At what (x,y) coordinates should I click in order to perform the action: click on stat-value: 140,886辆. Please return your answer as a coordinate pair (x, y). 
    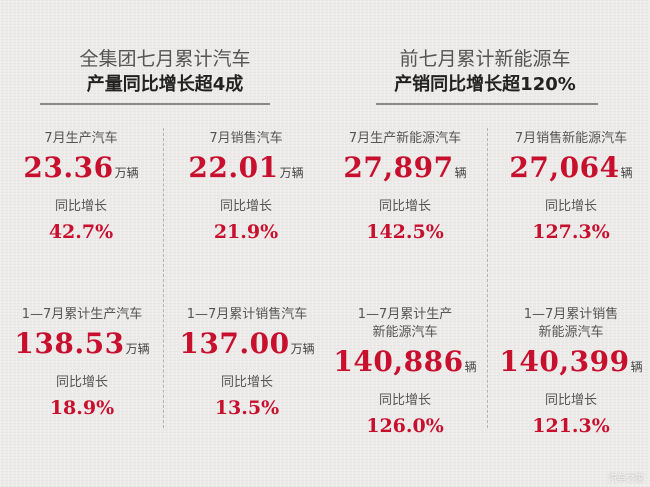
    Looking at the image, I should click on (405, 364).